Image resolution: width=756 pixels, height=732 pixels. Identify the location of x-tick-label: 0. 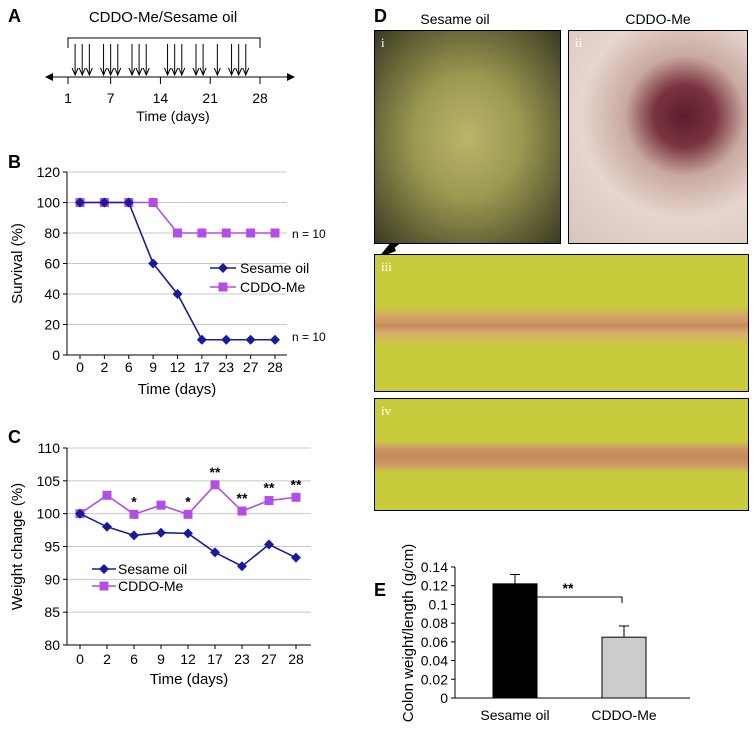
(80, 367).